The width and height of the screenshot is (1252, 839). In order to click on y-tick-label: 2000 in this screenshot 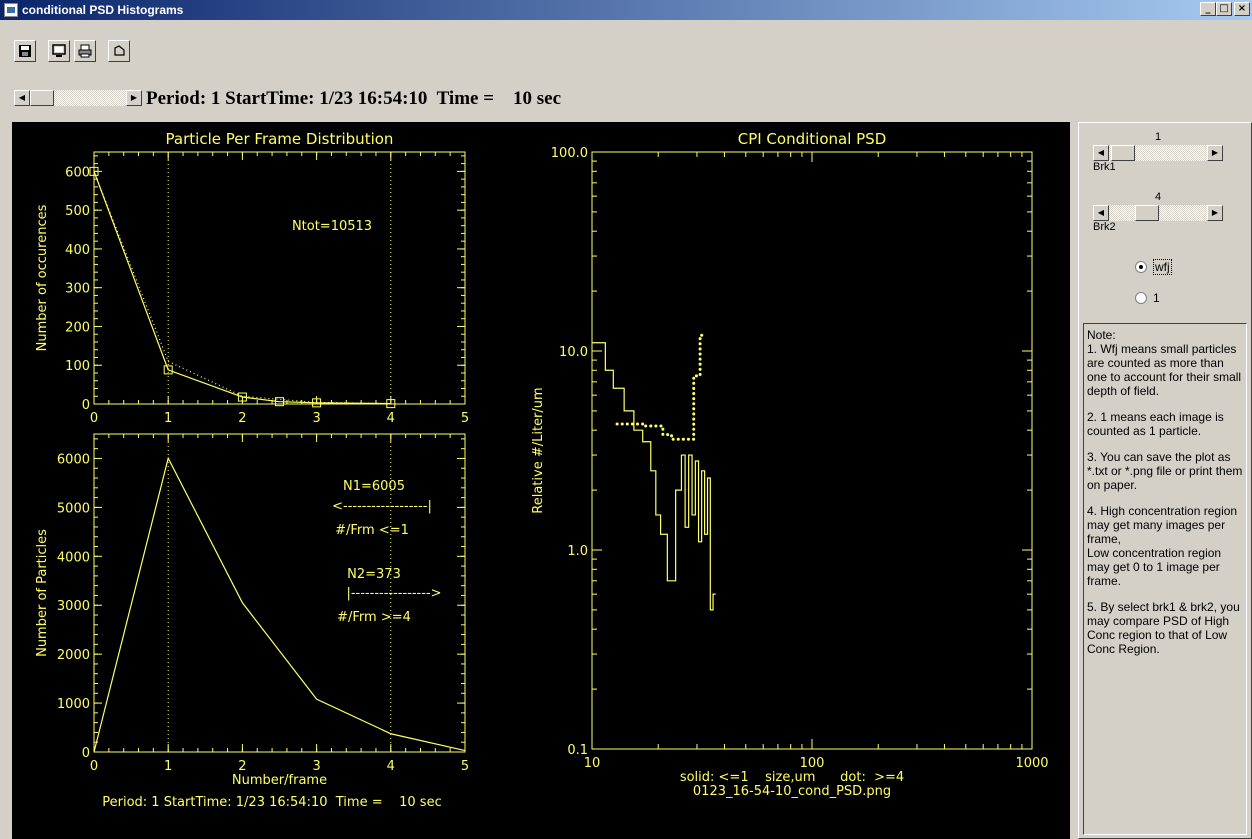, I will do `click(73, 655)`.